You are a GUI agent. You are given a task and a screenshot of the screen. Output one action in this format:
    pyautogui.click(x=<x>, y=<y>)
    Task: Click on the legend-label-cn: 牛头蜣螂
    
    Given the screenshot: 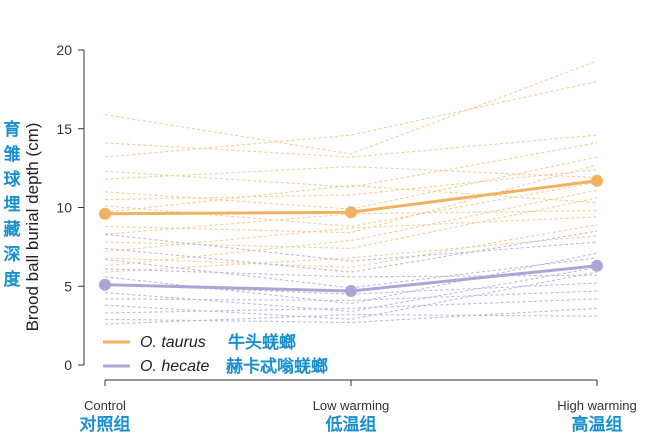 What is the action you would take?
    pyautogui.click(x=262, y=342)
    